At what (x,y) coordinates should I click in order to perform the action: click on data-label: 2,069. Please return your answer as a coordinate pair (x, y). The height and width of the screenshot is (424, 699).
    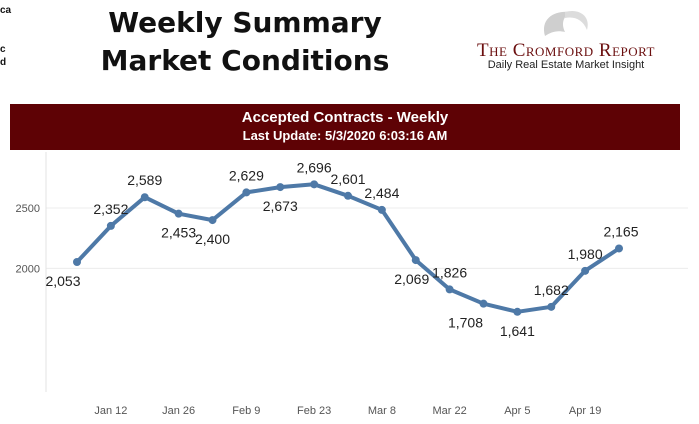
    Looking at the image, I should click on (411, 279).